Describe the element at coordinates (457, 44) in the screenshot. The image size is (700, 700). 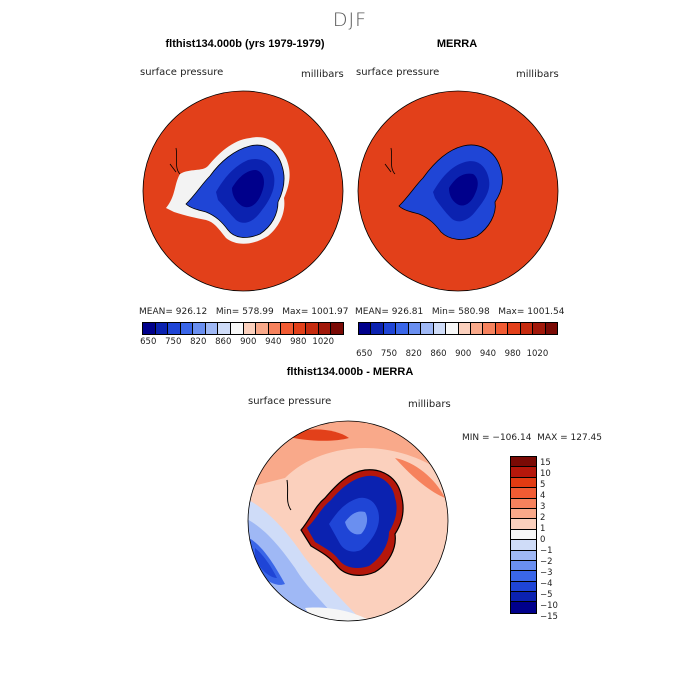
I see `right-panel-title: MERRA` at that location.